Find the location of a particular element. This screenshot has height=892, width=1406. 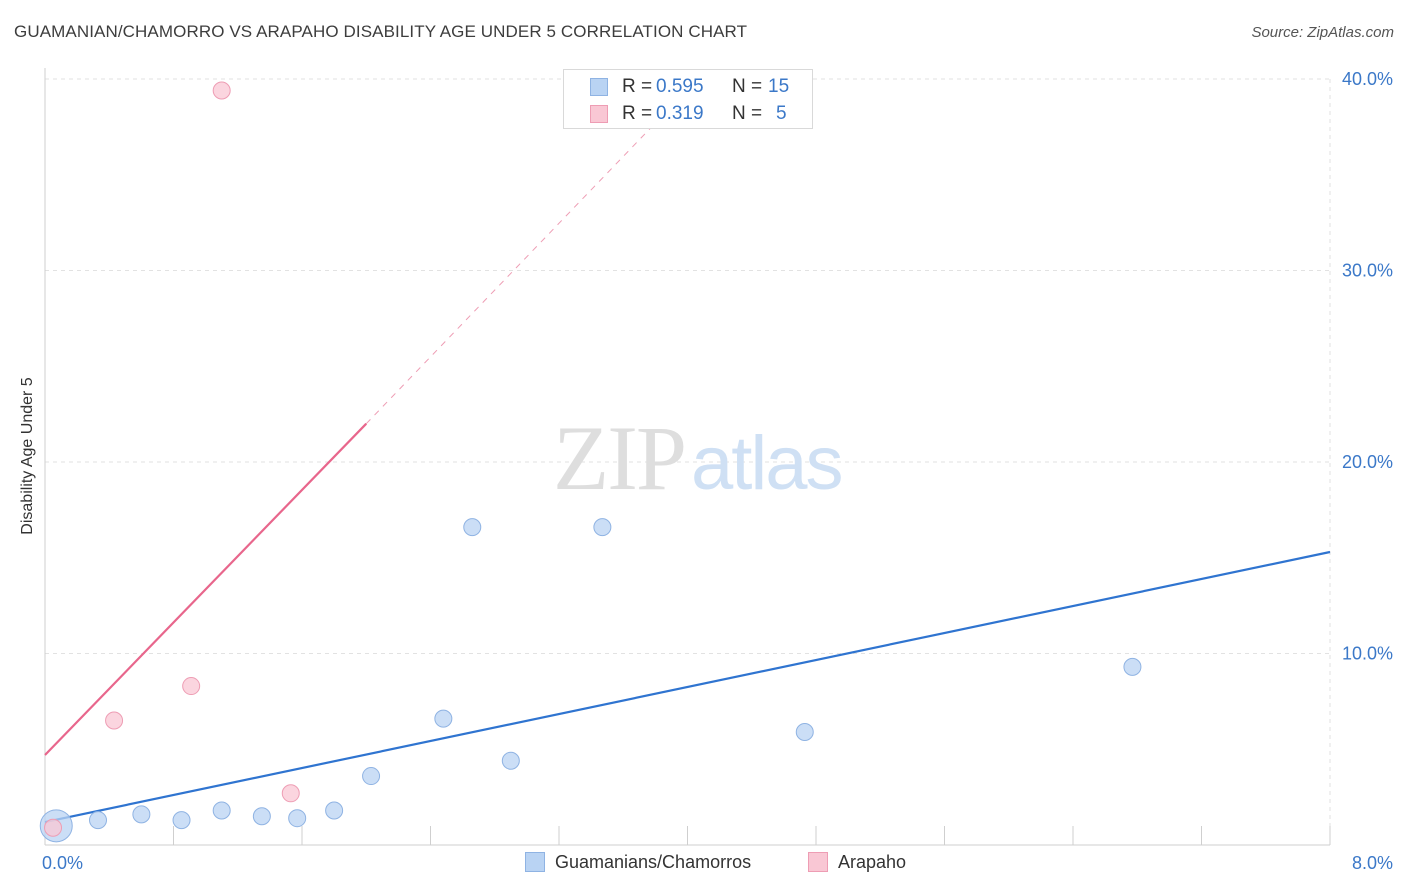

series-legend: Guamanians/Chamorros Arapaho is located at coordinates (703, 864).